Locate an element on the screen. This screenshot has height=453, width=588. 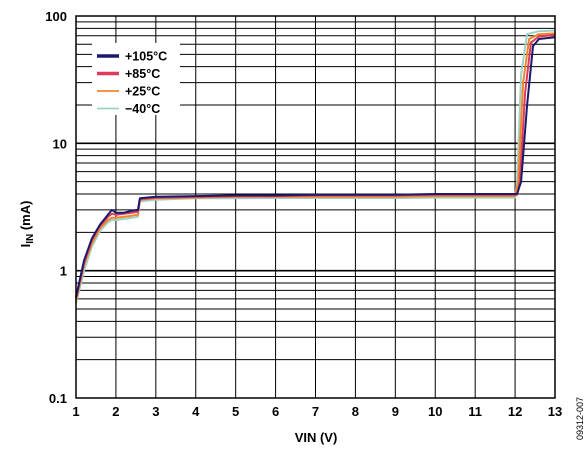
legend: +105°C +85°C +25°C −40°C is located at coordinates (136, 79).